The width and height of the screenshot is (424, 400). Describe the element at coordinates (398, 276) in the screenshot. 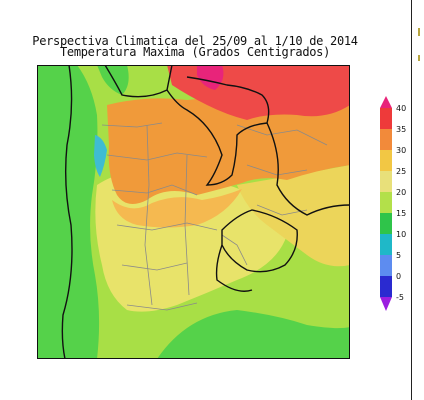

I see `legend-label-0: 0` at that location.